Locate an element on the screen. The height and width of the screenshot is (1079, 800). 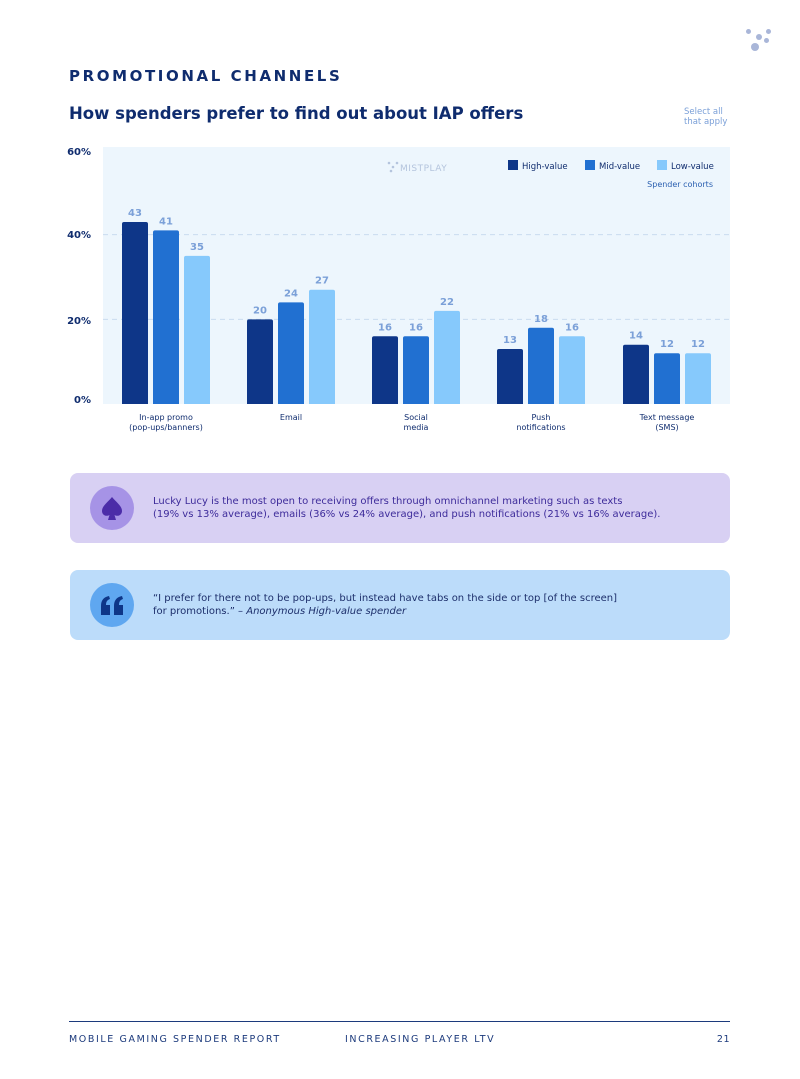
data-label: 13 is located at coordinates (510, 340).